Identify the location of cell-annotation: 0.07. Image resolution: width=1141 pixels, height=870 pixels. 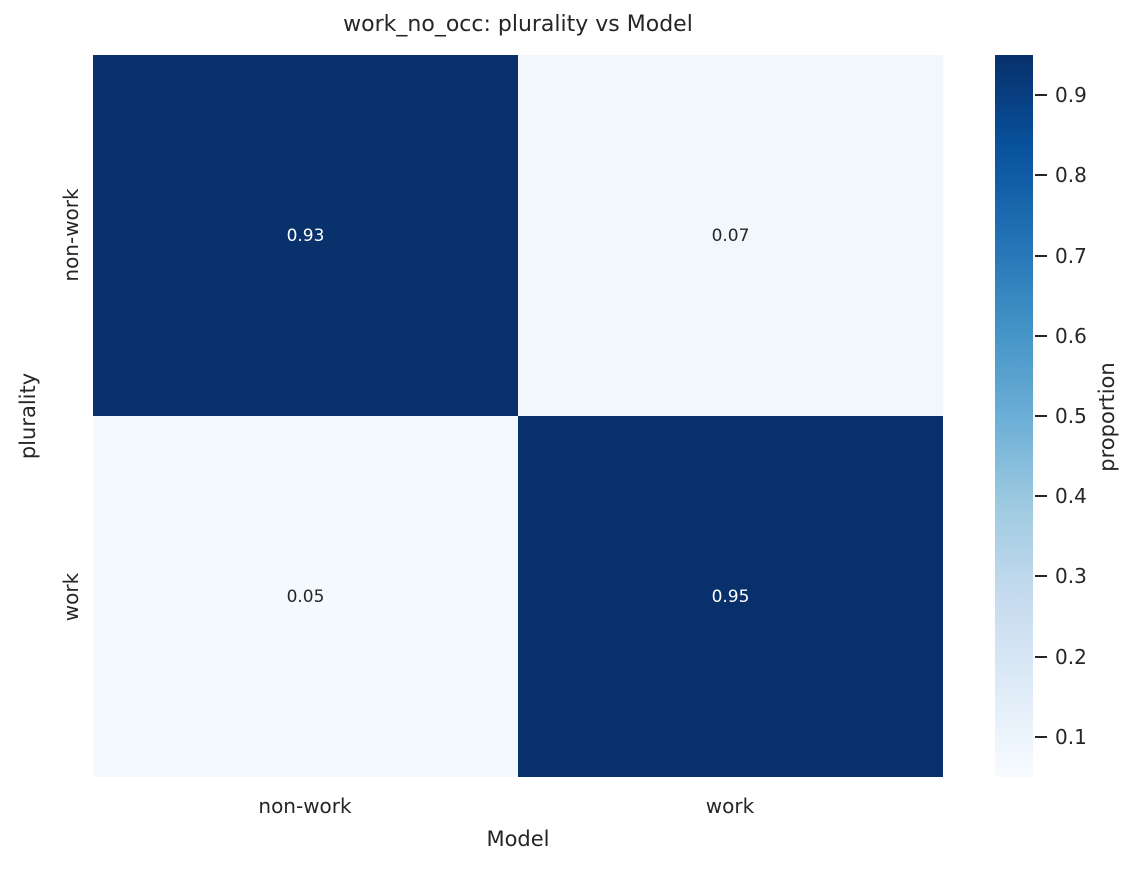
(730, 235).